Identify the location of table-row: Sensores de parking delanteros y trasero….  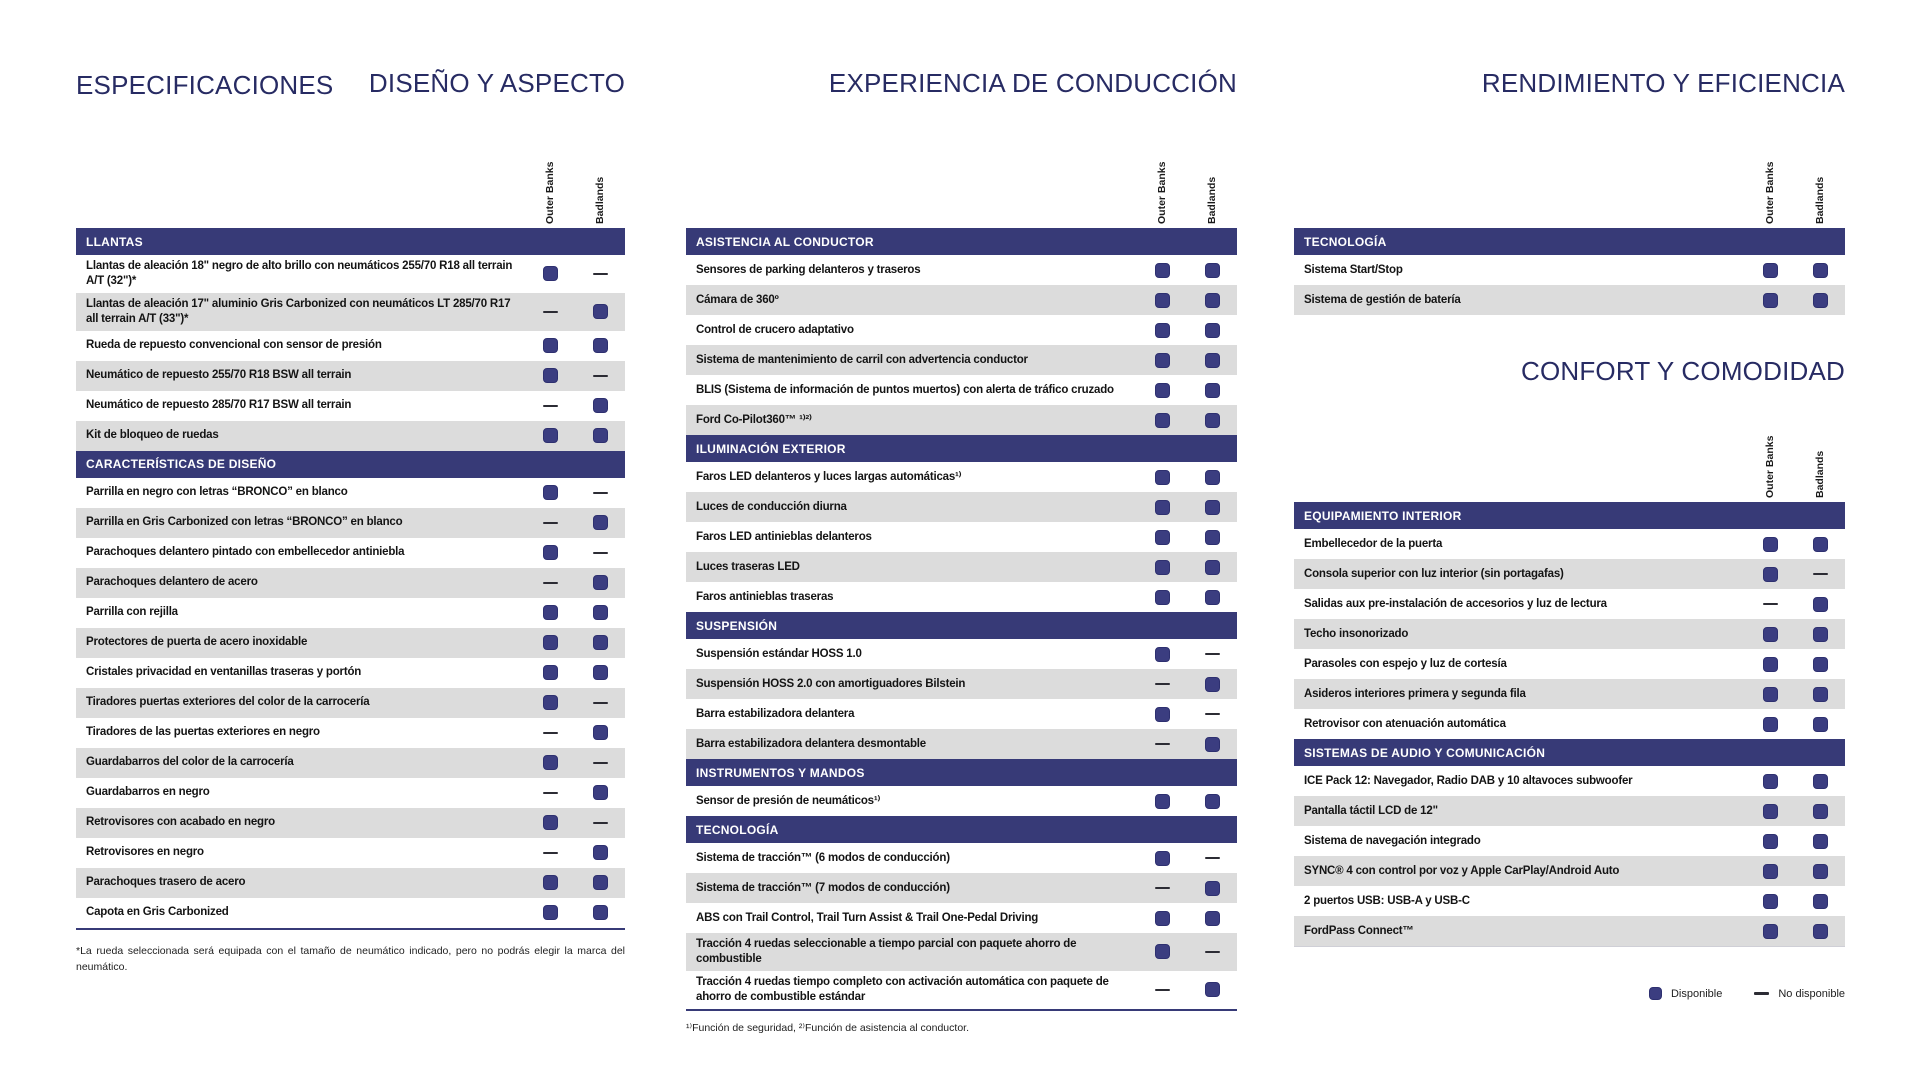
(961, 270).